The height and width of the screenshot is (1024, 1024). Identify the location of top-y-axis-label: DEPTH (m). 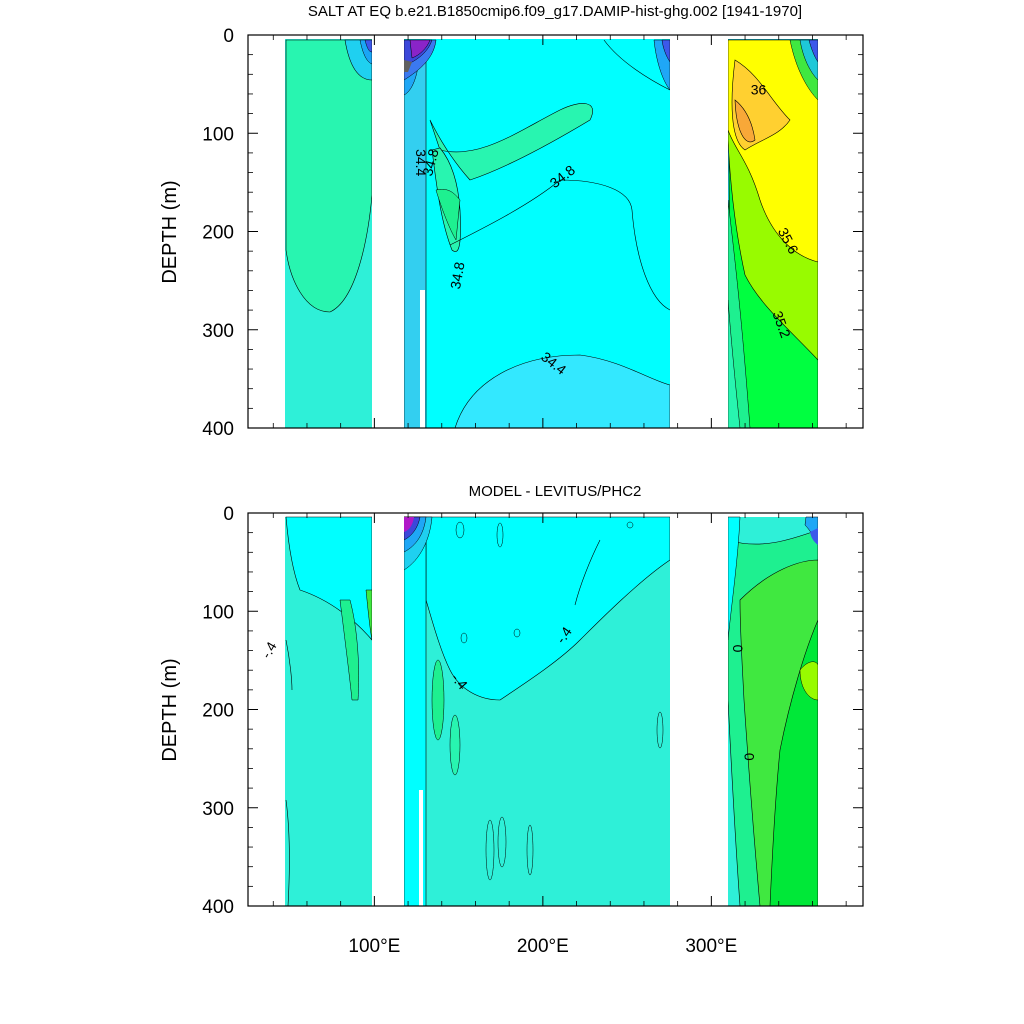
(170, 231).